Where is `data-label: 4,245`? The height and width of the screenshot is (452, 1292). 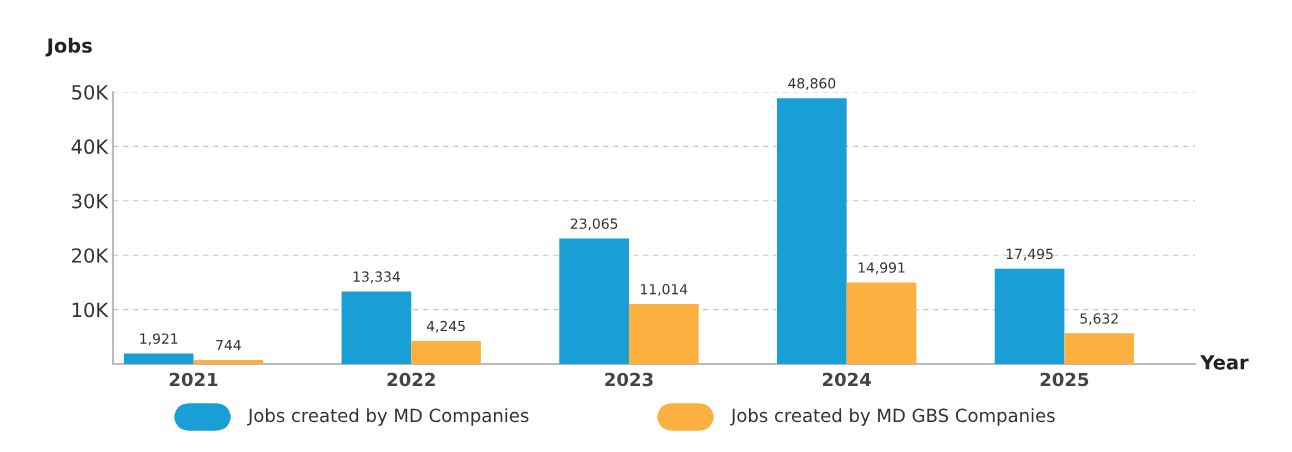
data-label: 4,245 is located at coordinates (445, 326).